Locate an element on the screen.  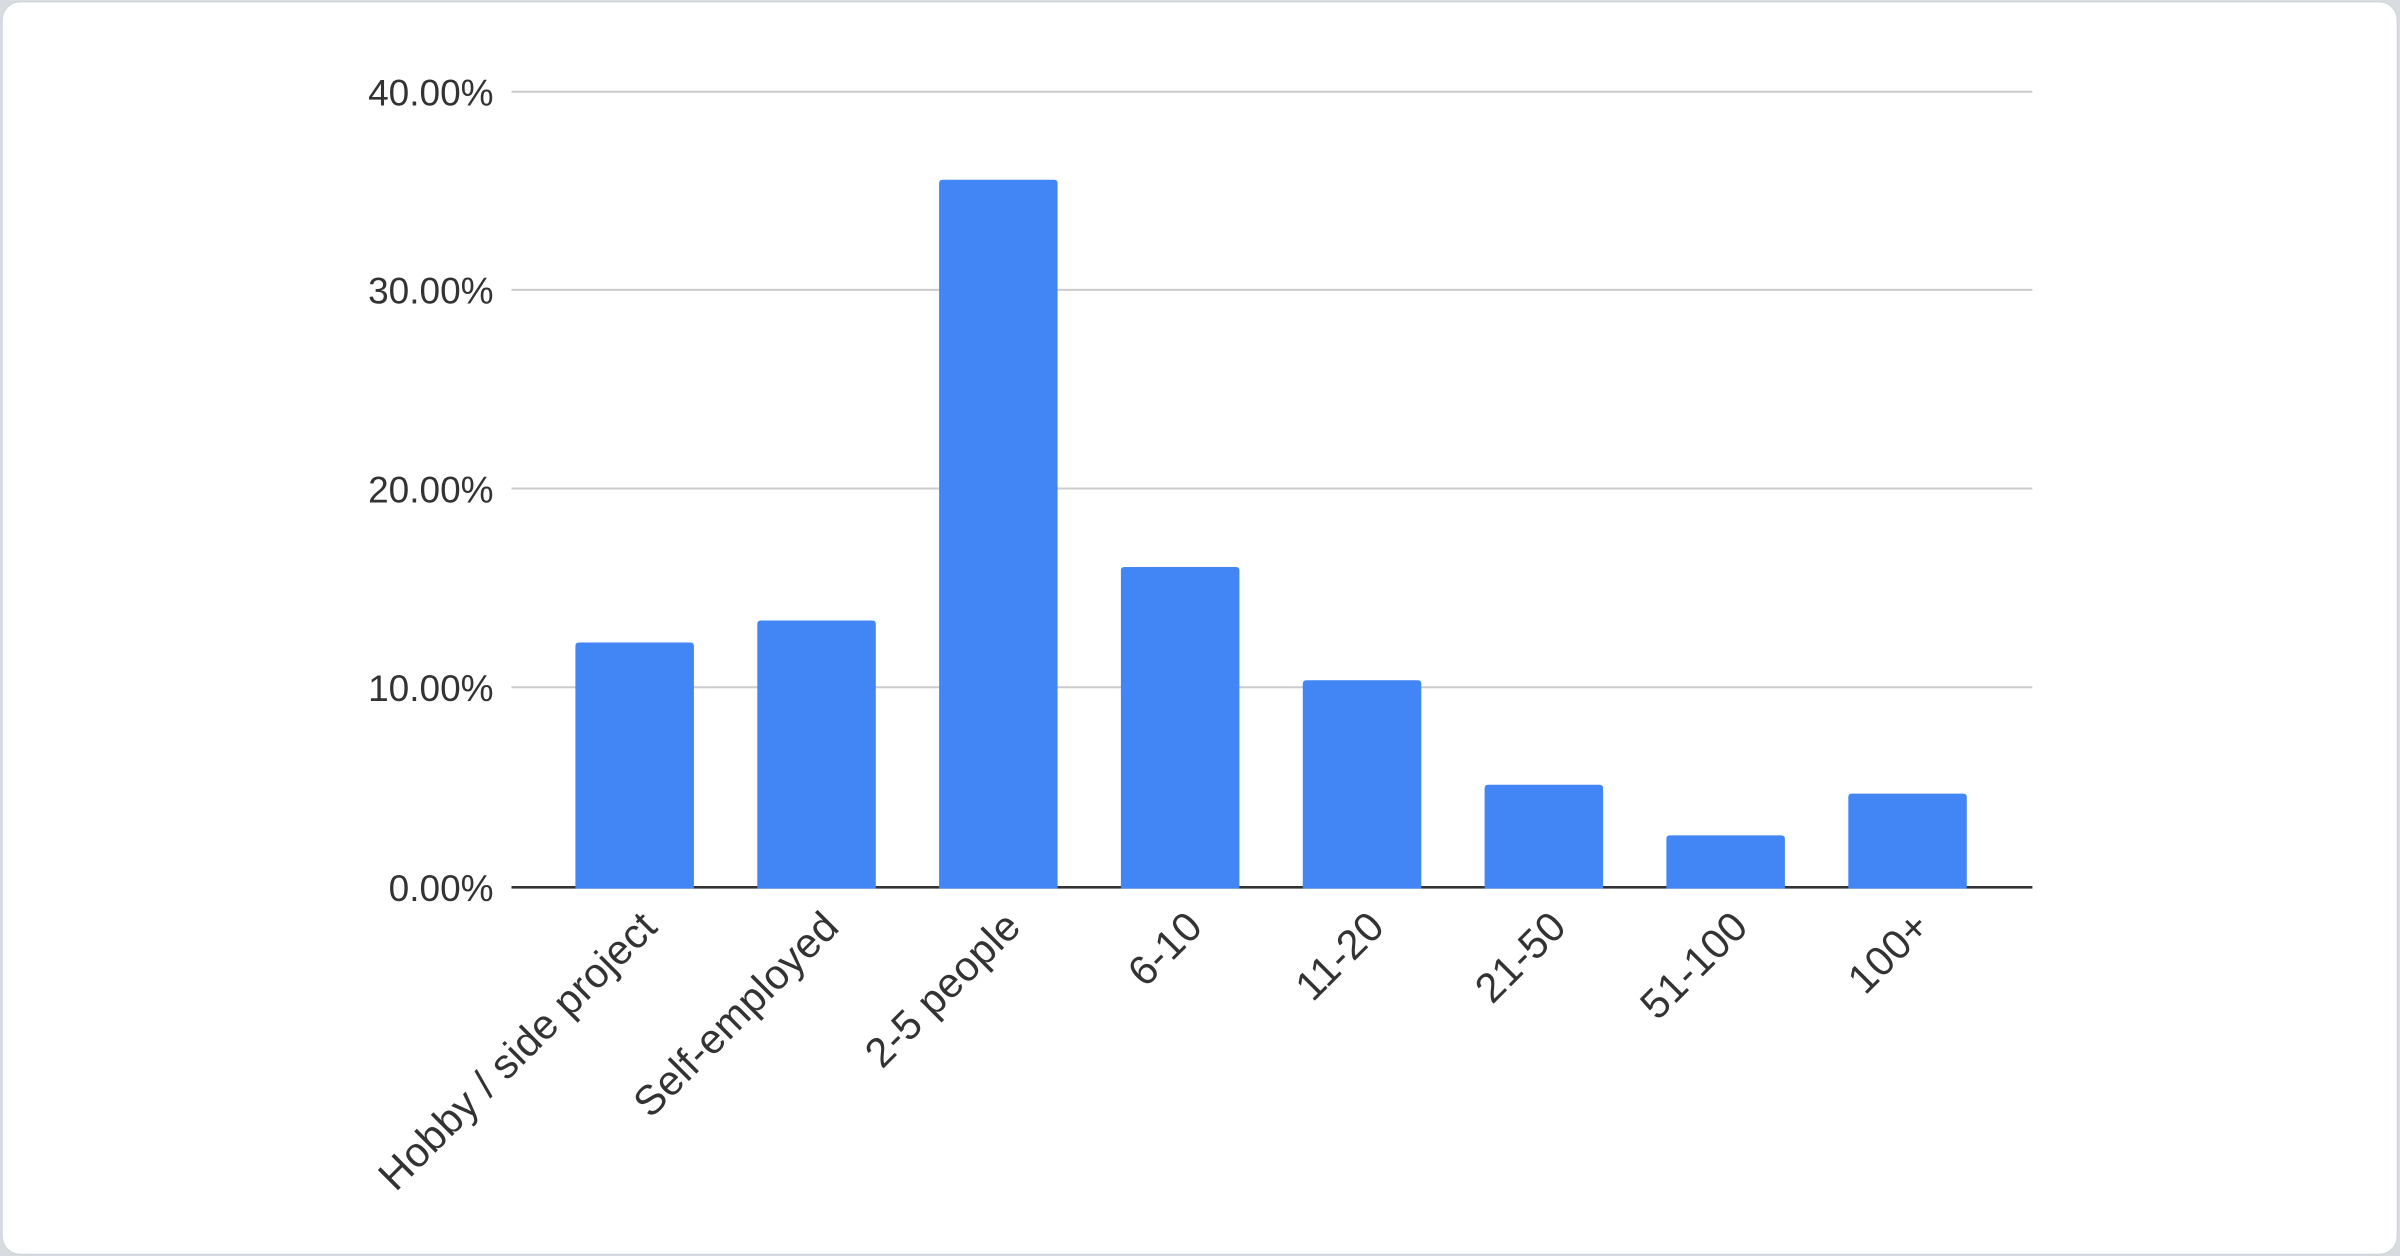
svg-text: 20.00% is located at coordinates (431, 490).